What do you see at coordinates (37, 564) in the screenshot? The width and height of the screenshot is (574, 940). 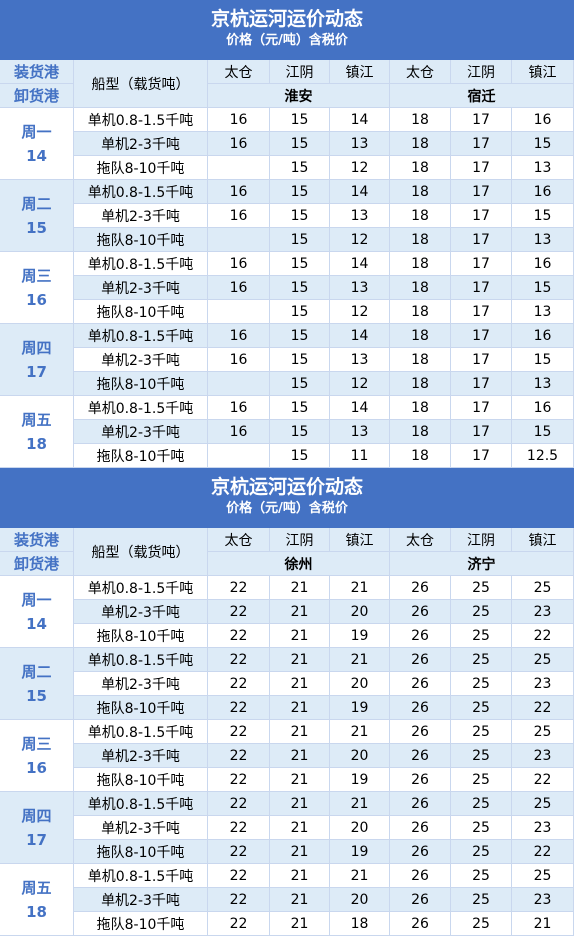 I see `header-cell: 卸货港` at bounding box center [37, 564].